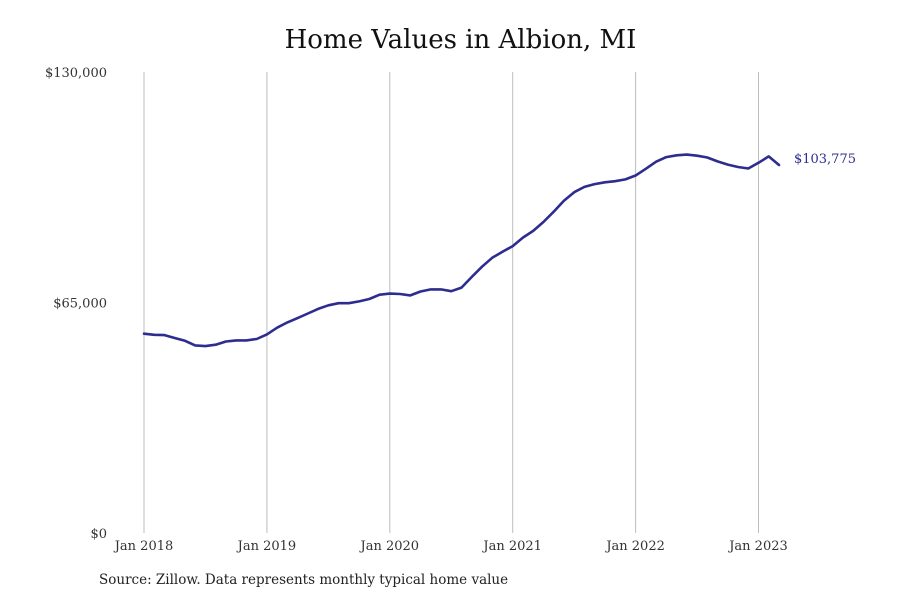 This screenshot has height=600, width=900. What do you see at coordinates (460, 40) in the screenshot?
I see `chart-title: Home Values in Albion, MI` at bounding box center [460, 40].